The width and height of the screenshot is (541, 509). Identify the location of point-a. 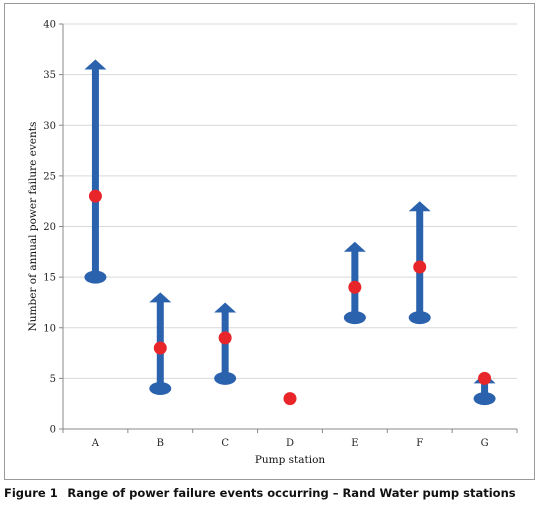
(95, 196).